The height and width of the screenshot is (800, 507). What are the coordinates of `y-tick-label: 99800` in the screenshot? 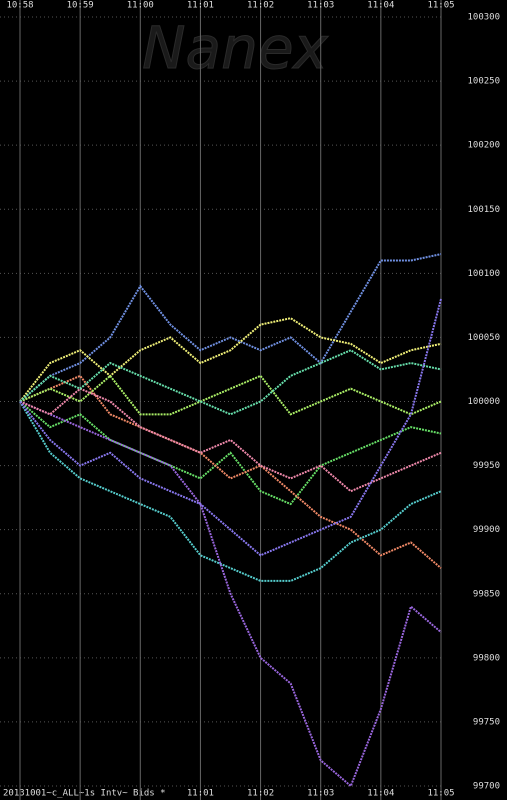 It's located at (486, 658).